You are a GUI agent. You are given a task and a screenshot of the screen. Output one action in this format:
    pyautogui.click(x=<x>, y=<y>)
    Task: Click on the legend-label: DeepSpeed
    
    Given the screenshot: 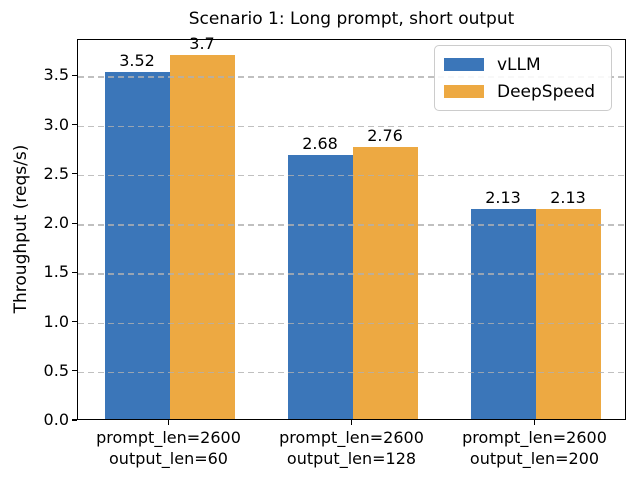 What is the action you would take?
    pyautogui.click(x=546, y=91)
    